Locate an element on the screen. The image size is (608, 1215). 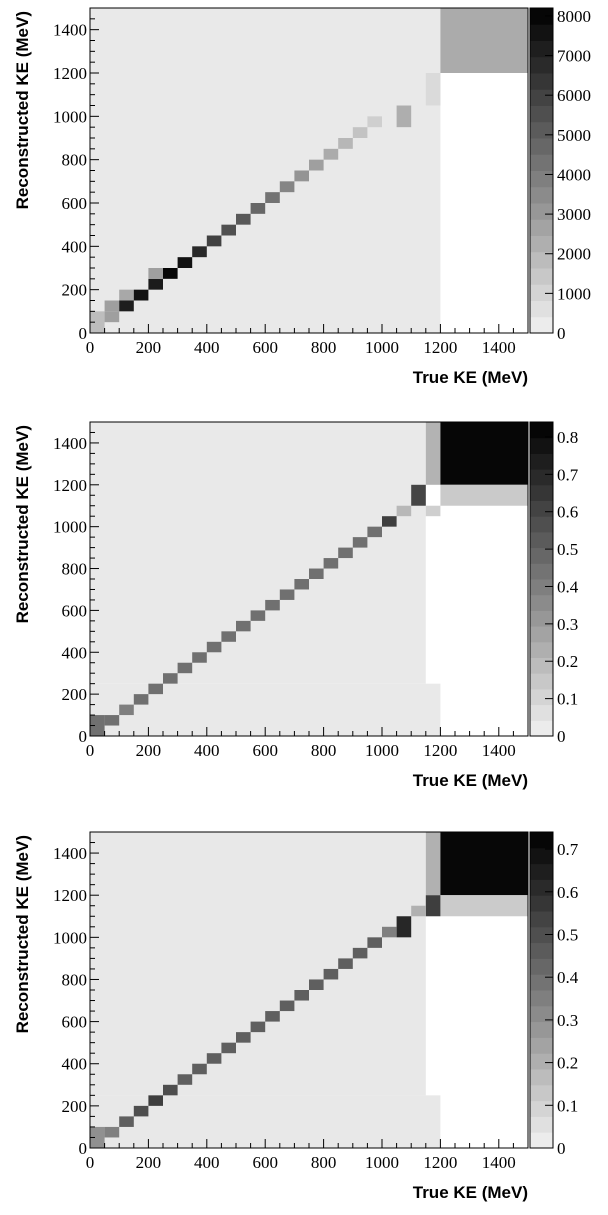
x-tick-label: 1200 is located at coordinates (440, 1162).